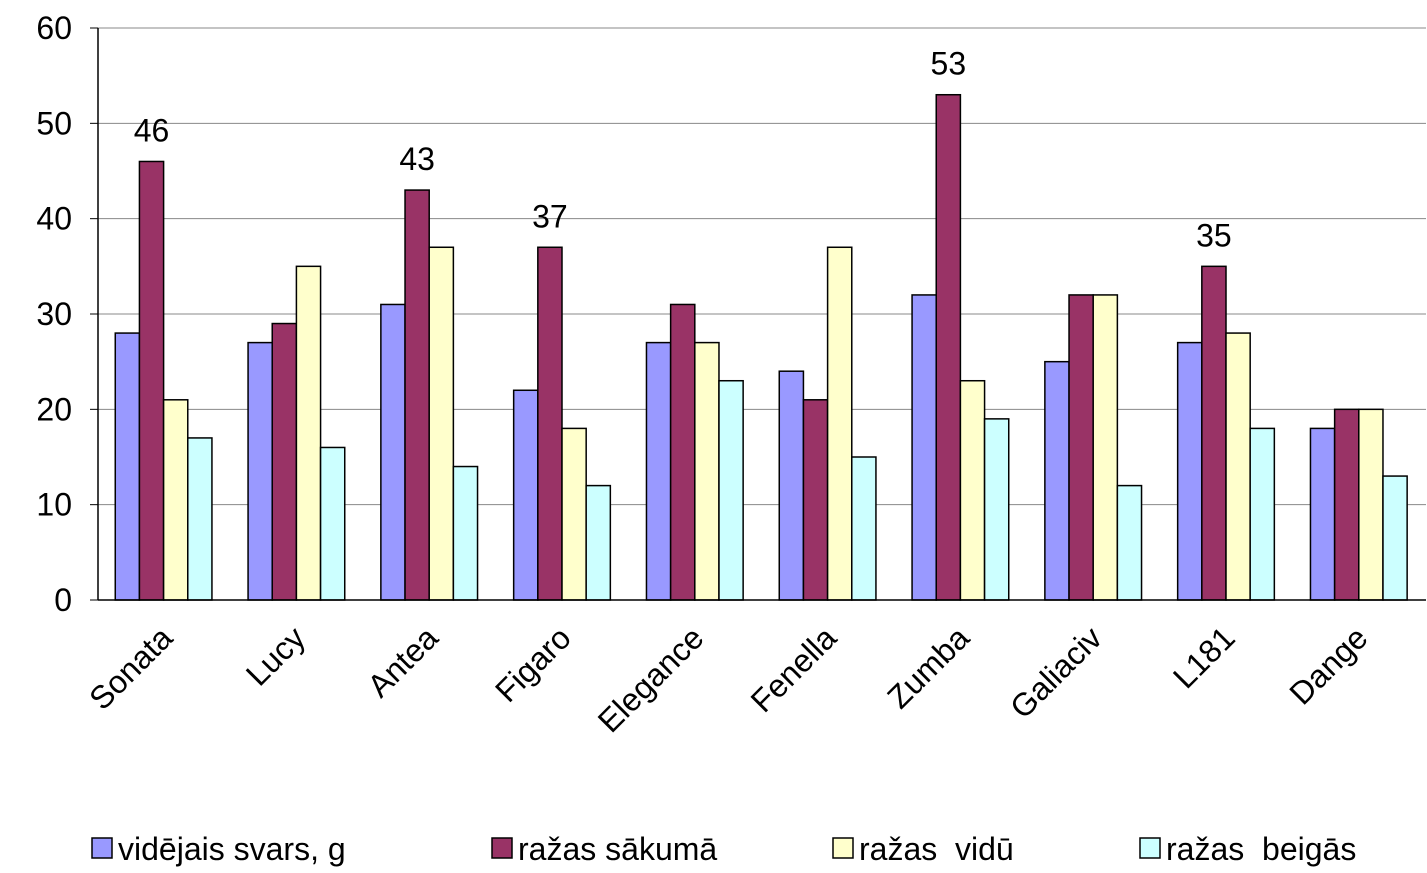 The width and height of the screenshot is (1427, 873). I want to click on x-tick-label: Fenella, so click(794, 669).